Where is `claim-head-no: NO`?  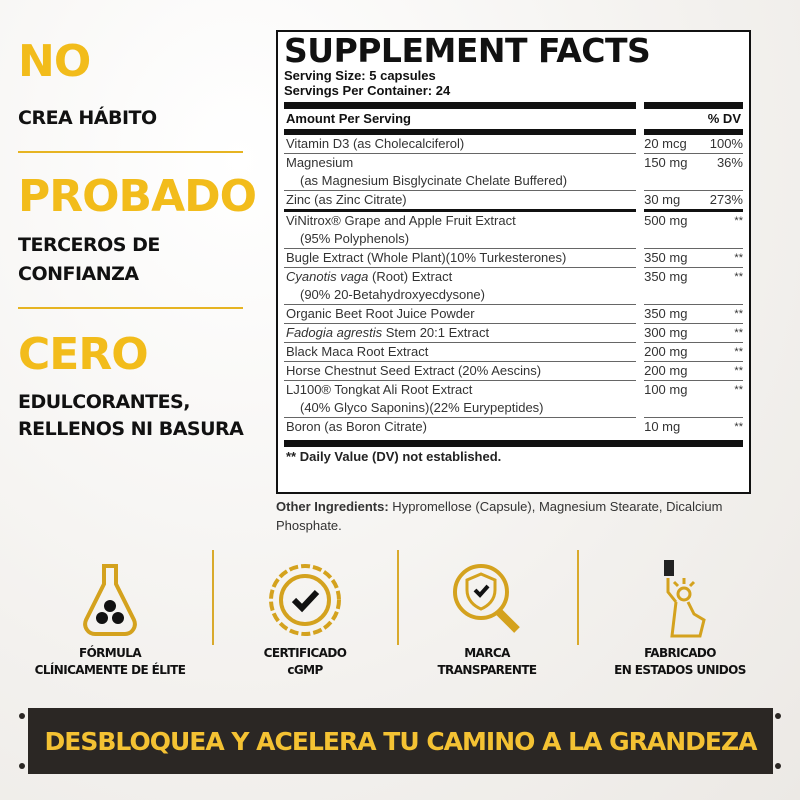
claim-head-no: NO is located at coordinates (54, 61).